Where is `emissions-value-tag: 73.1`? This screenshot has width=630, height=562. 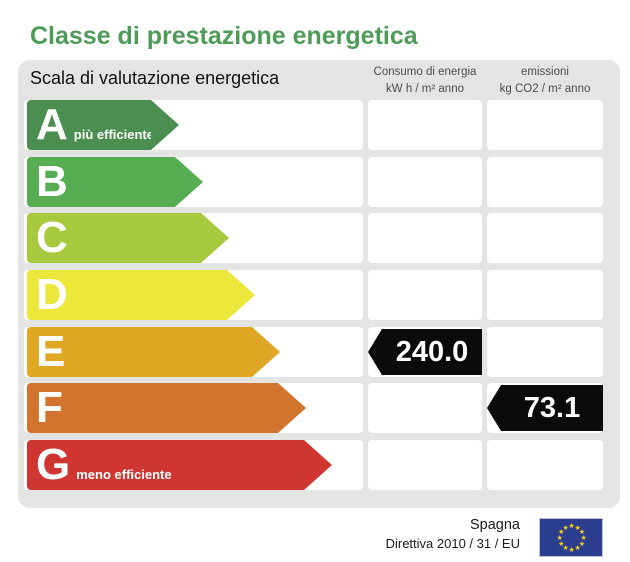
emissions-value-tag: 73.1 is located at coordinates (545, 408).